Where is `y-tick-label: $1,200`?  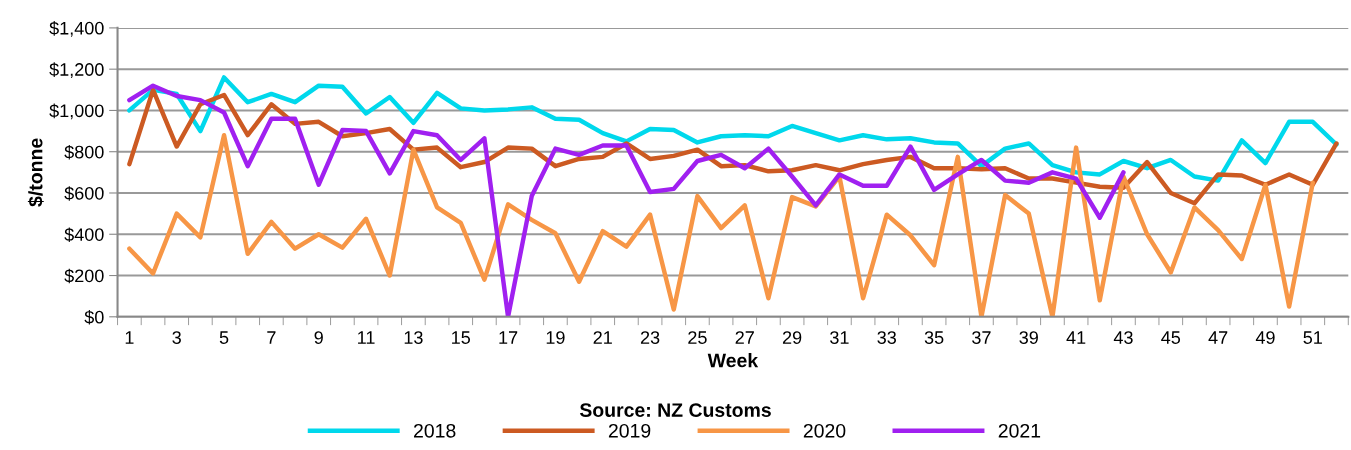
y-tick-label: $1,200 is located at coordinates (76, 70).